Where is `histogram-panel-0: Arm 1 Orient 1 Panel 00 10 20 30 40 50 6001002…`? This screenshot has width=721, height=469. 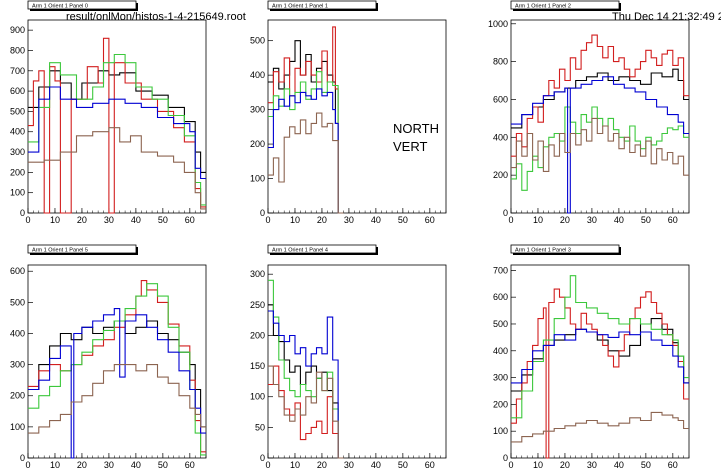
histogram-panel-0: Arm 1 Orient 1 Panel 00 10 20 30 40 50 6001002… is located at coordinates (108, 112).